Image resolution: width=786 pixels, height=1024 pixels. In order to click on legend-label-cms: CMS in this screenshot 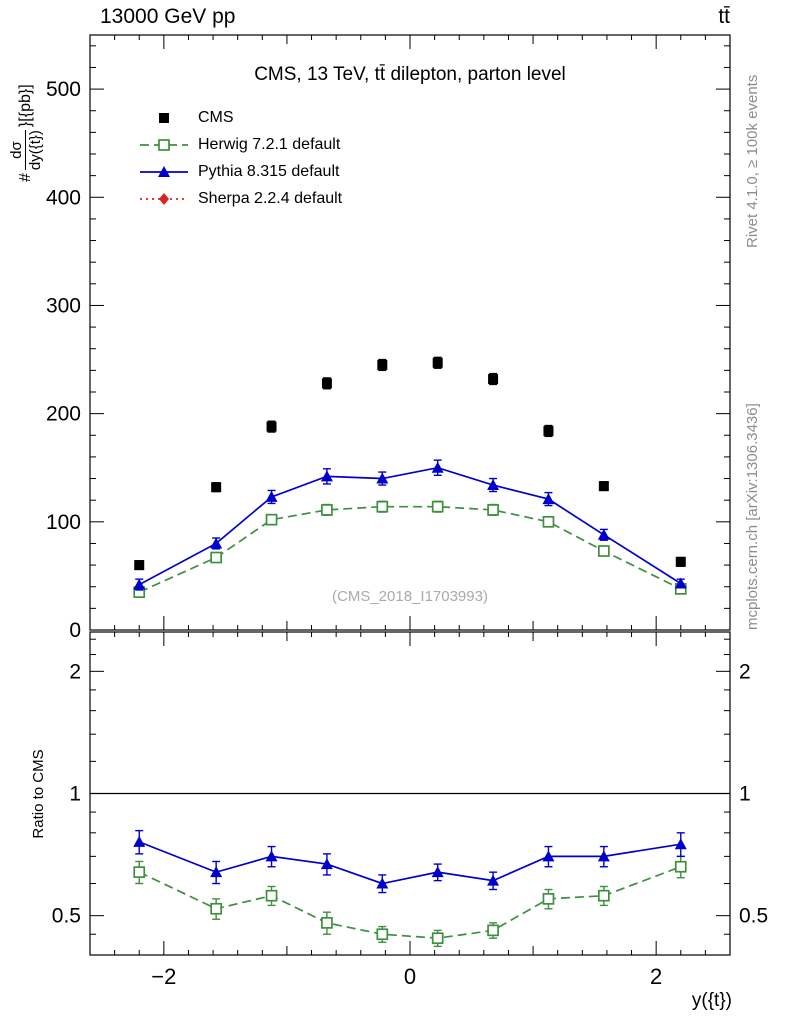, I will do `click(216, 117)`.